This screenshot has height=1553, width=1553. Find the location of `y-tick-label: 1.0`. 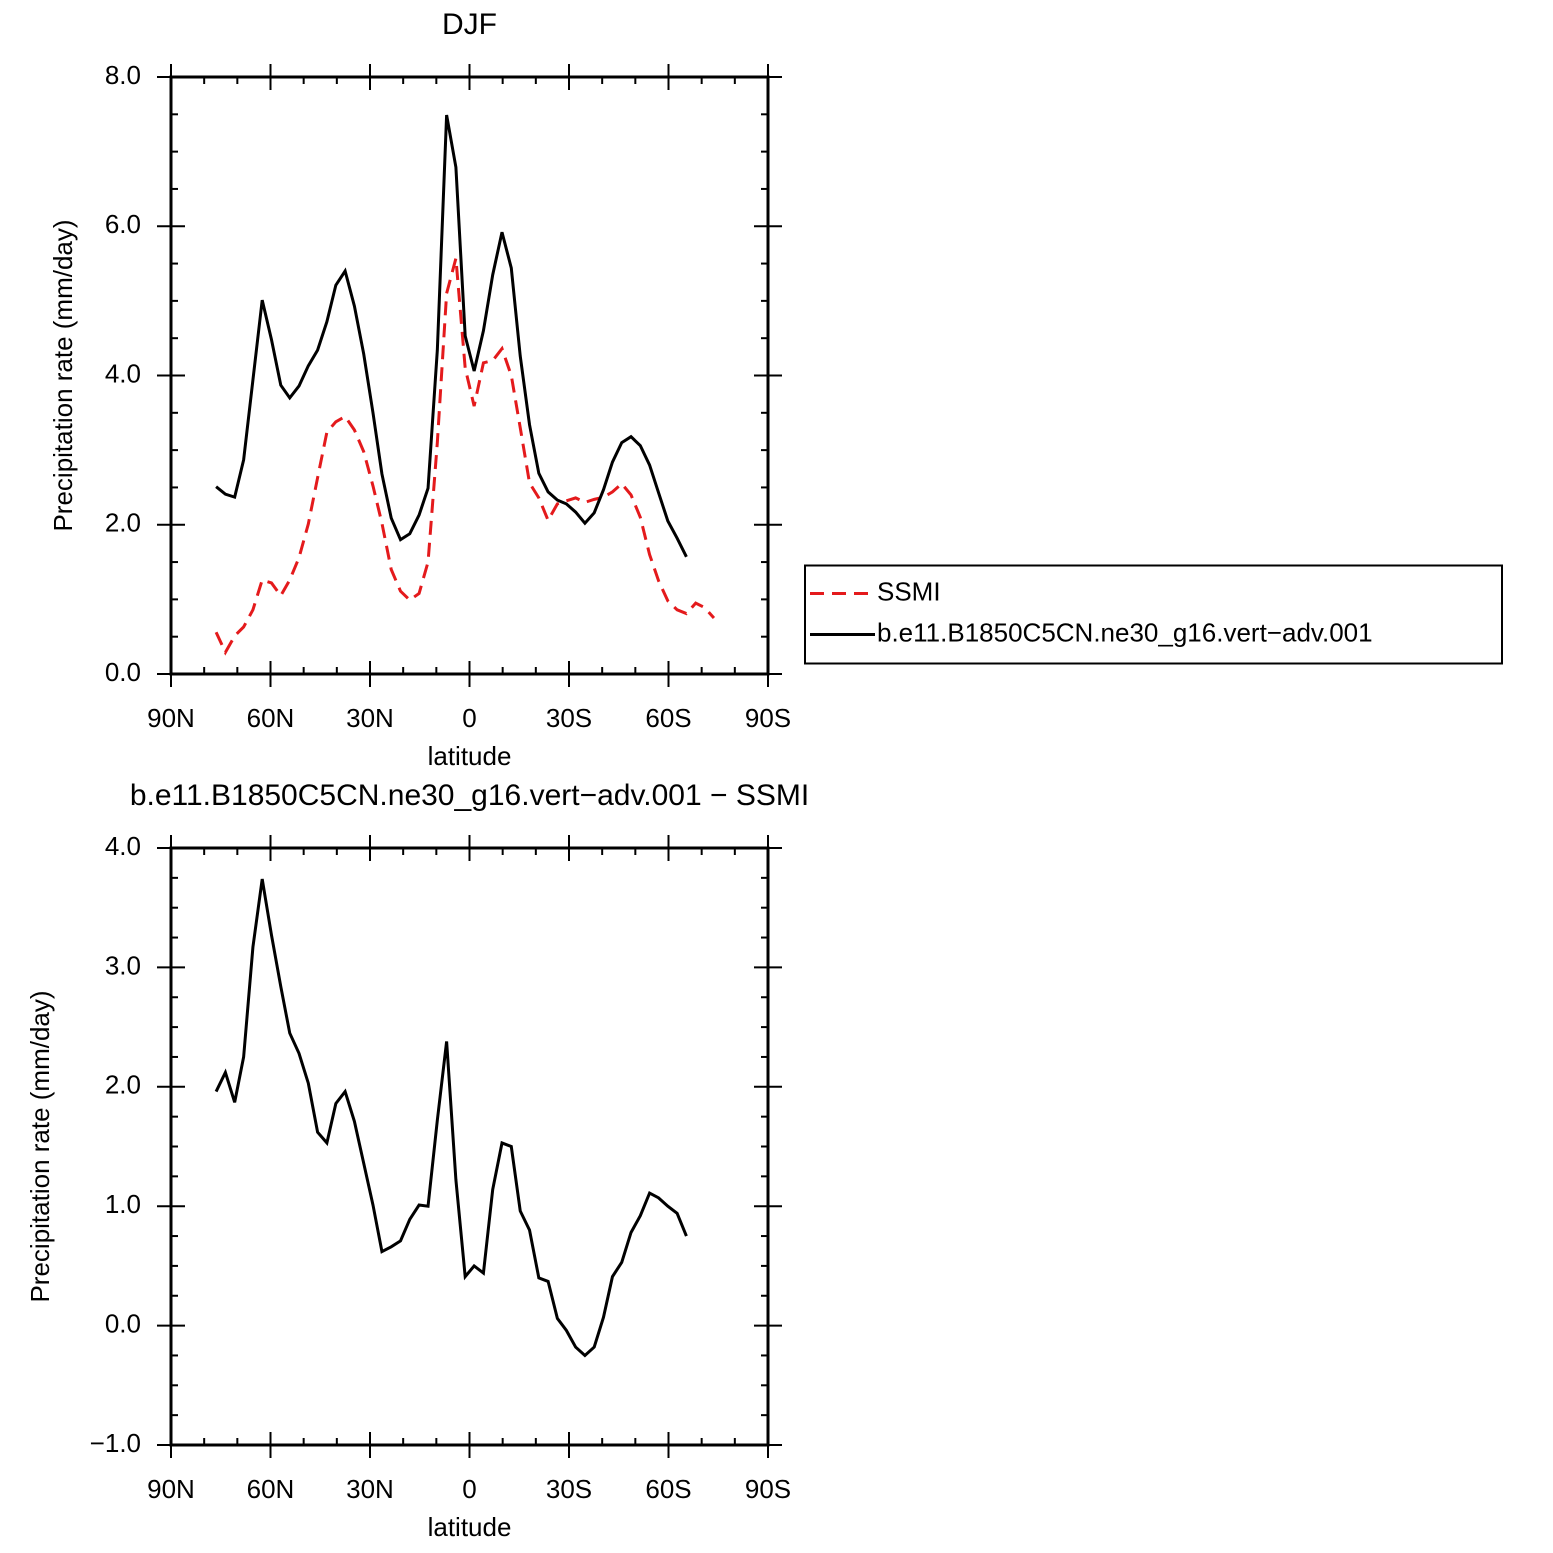

y-tick-label: 1.0 is located at coordinates (123, 1204).